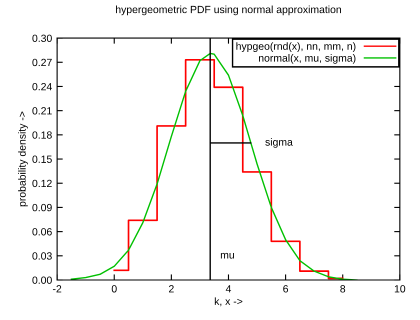 The width and height of the screenshot is (420, 320). Describe the element at coordinates (42, 280) in the screenshot. I see `y-tick-label: 0.00` at that location.